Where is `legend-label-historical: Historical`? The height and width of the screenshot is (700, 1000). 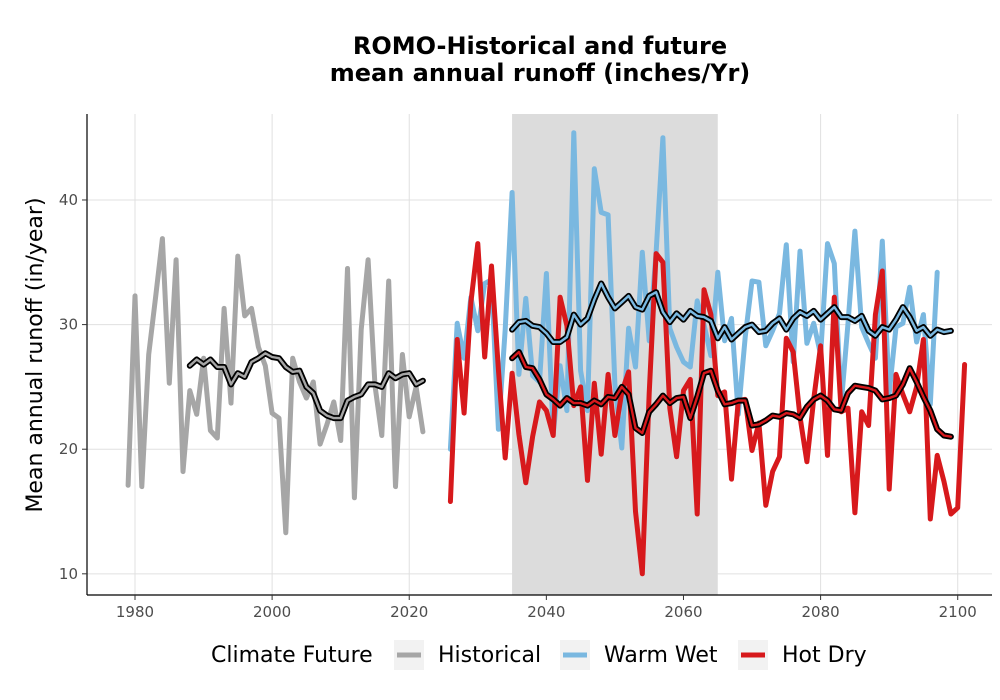
legend-label-historical: Historical is located at coordinates (489, 655).